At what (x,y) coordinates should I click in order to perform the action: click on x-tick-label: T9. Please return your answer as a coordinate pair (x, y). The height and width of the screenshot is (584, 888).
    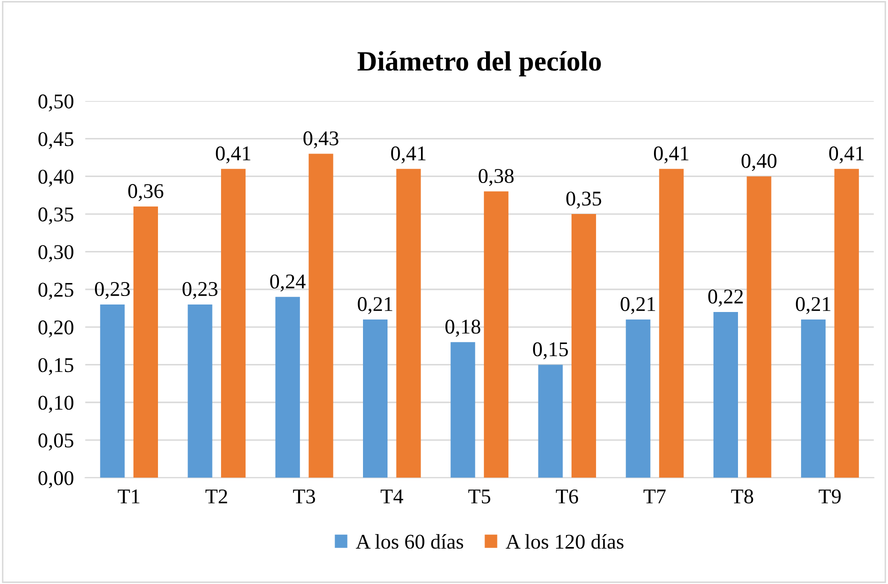
    Looking at the image, I should click on (829, 496).